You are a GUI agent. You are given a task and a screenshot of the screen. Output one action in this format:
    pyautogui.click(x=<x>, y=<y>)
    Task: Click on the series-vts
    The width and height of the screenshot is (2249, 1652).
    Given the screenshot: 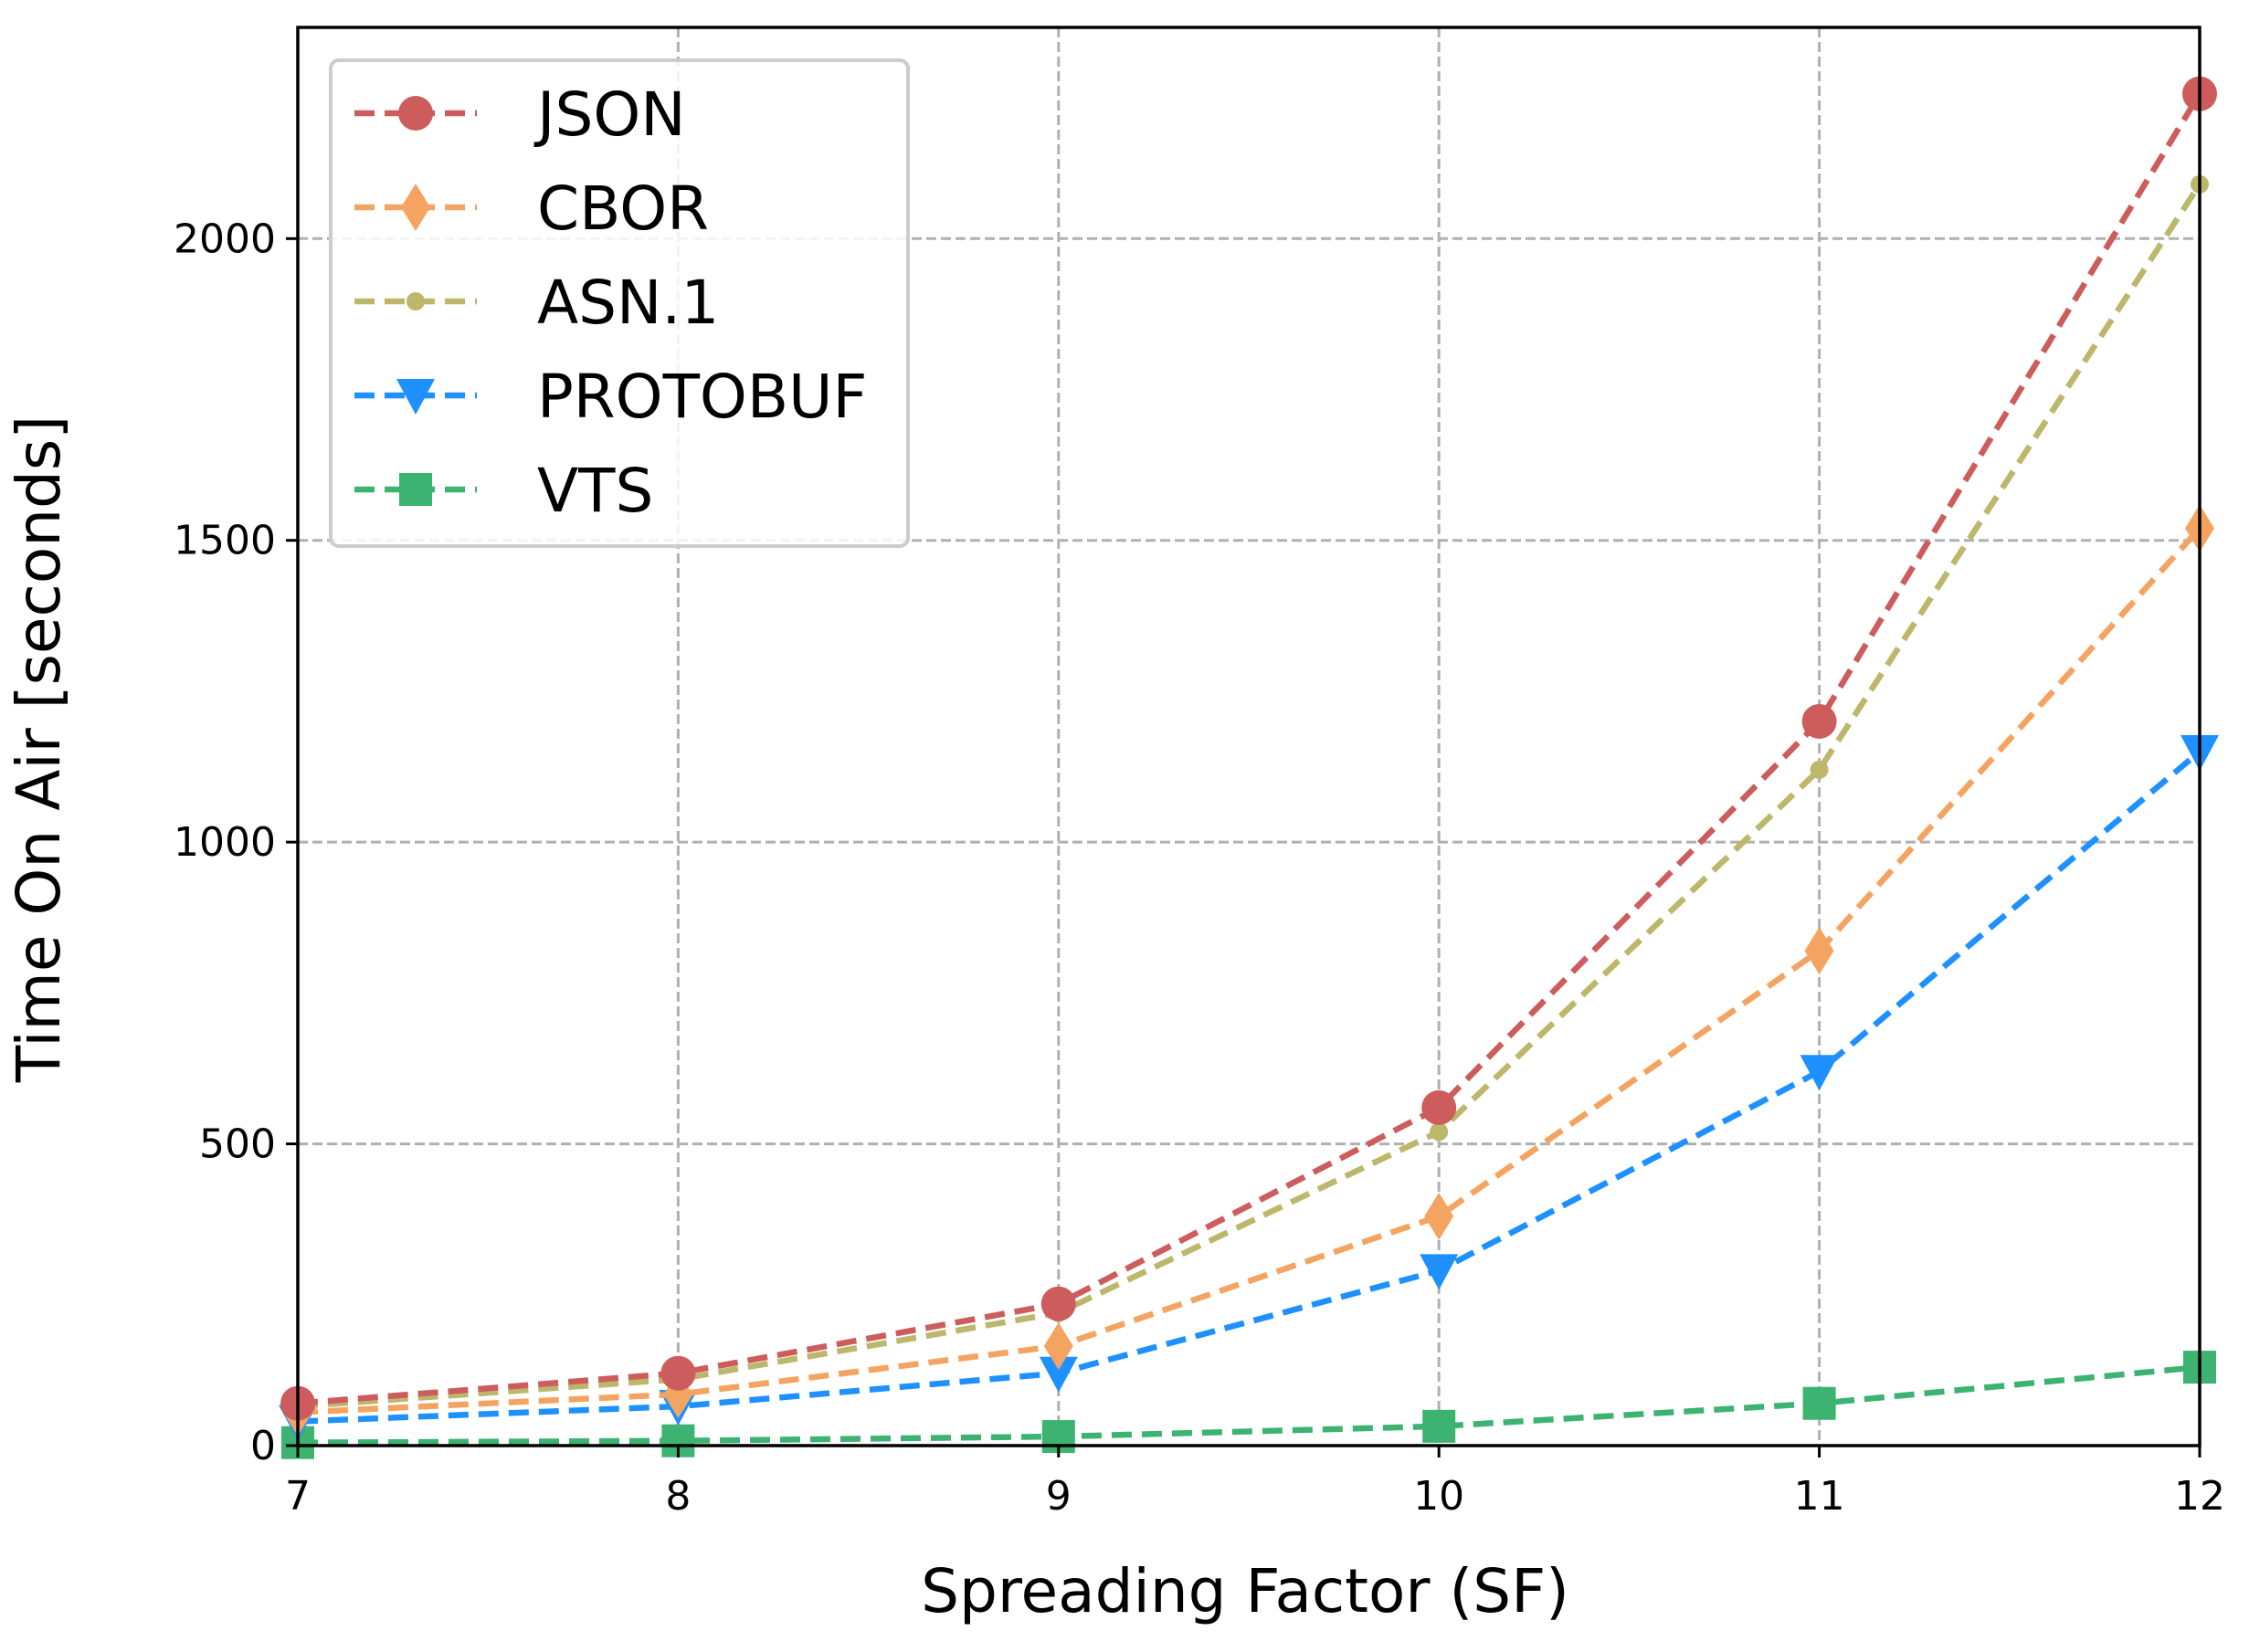 What is the action you would take?
    pyautogui.click(x=1248, y=1405)
    